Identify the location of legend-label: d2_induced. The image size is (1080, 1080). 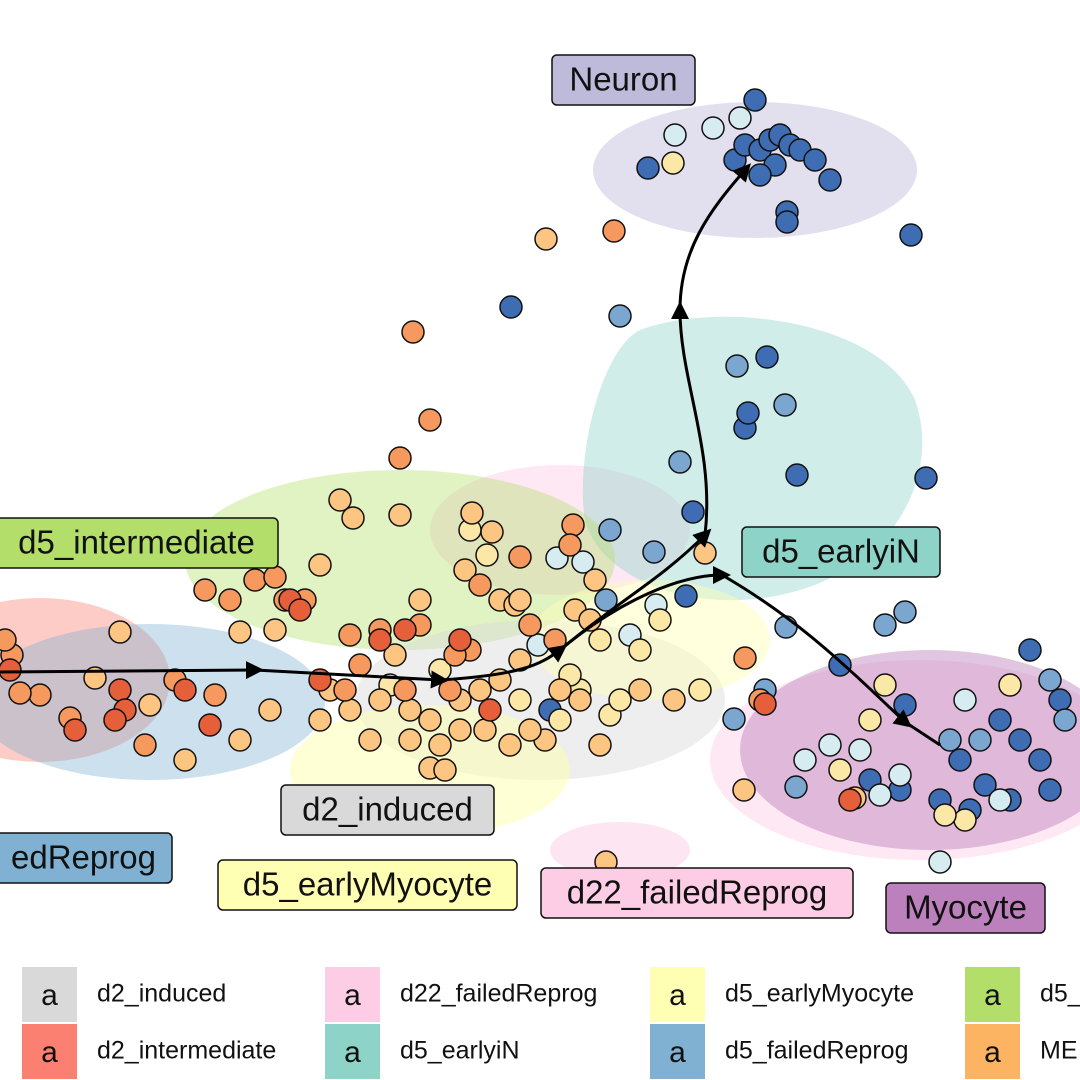
(161, 994).